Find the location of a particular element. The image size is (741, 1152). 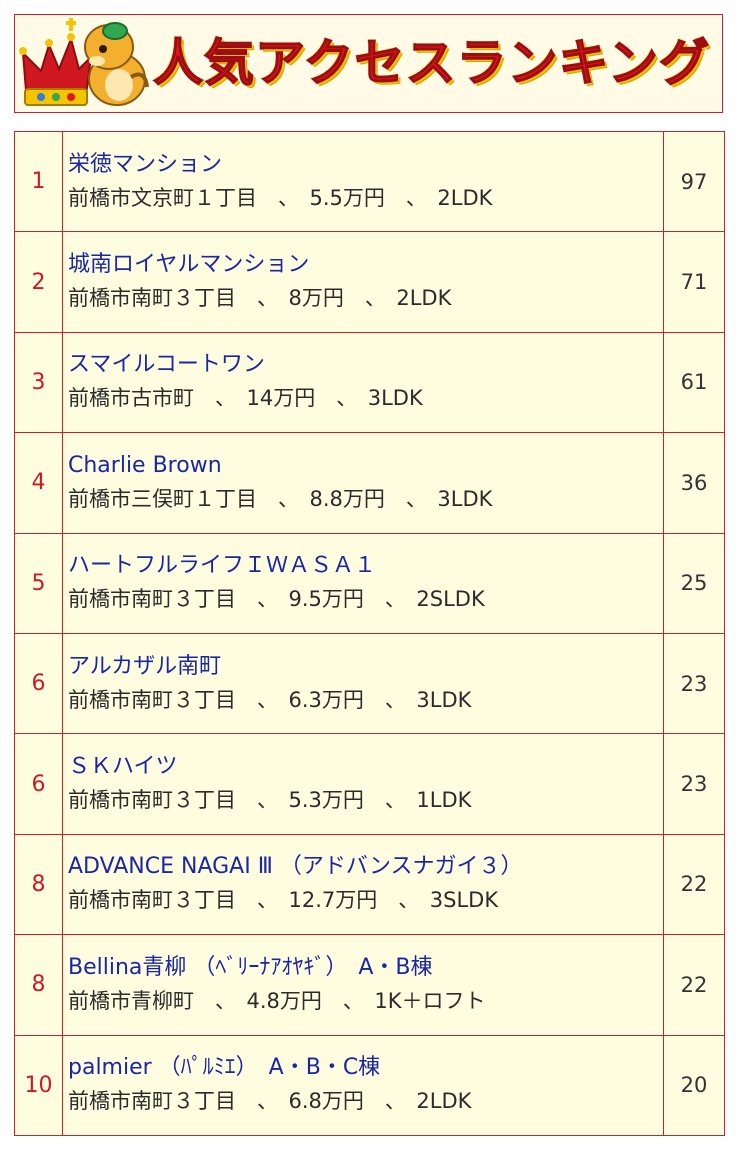

rank-number: 10 is located at coordinates (38, 1085).